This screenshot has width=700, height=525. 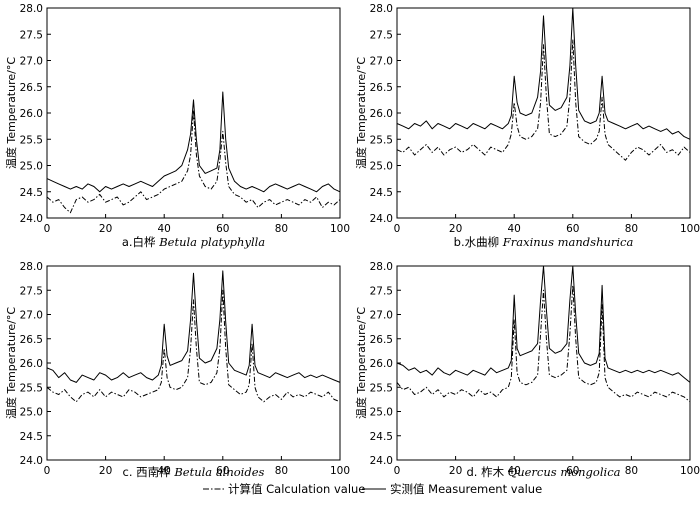 I want to click on panel-caption: c. 西南桦 Betula alnoides, so click(x=194, y=472).